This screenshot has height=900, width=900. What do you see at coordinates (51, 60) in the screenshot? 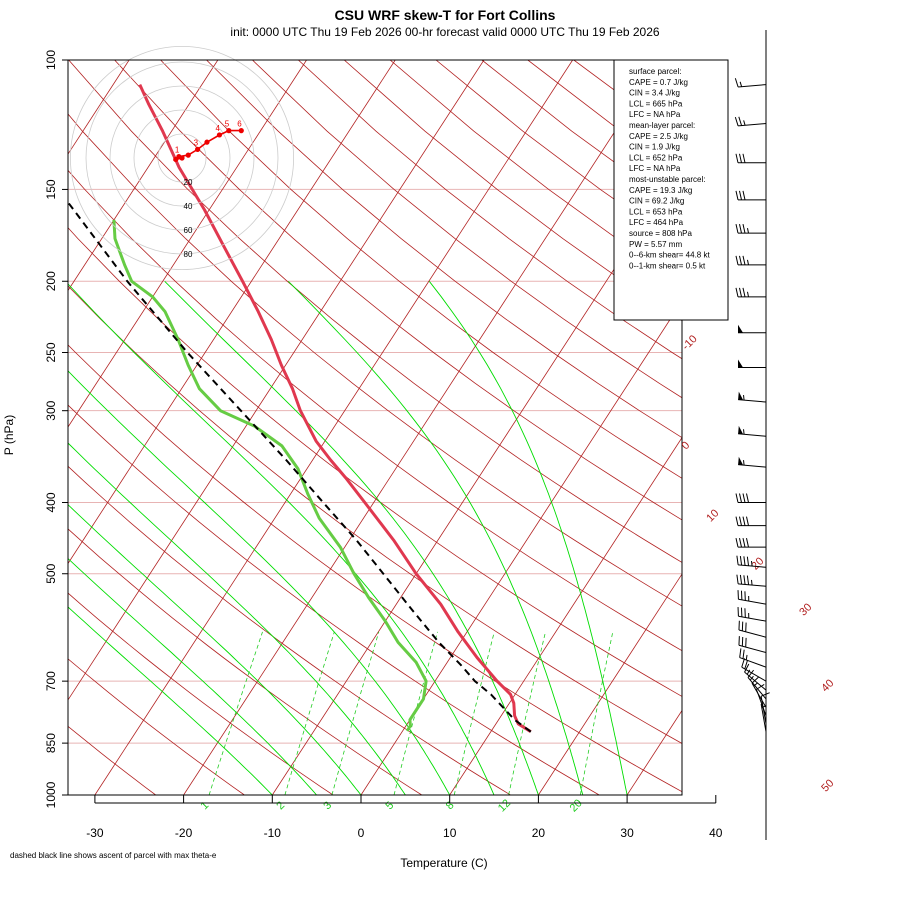
I see `y-tick-label: 100` at bounding box center [51, 60].